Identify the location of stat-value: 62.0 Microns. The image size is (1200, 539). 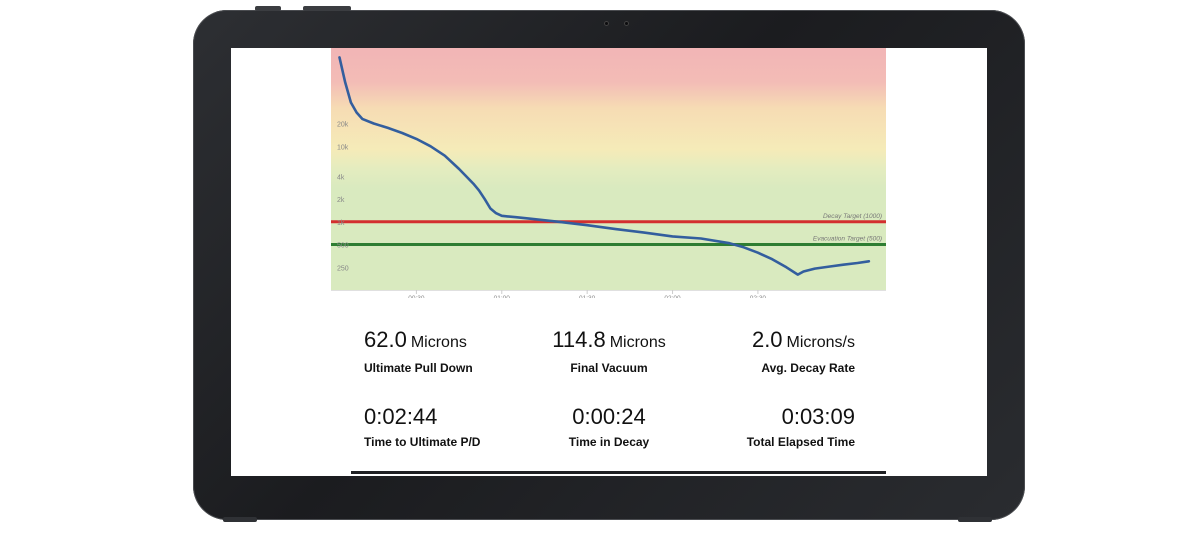
(464, 341).